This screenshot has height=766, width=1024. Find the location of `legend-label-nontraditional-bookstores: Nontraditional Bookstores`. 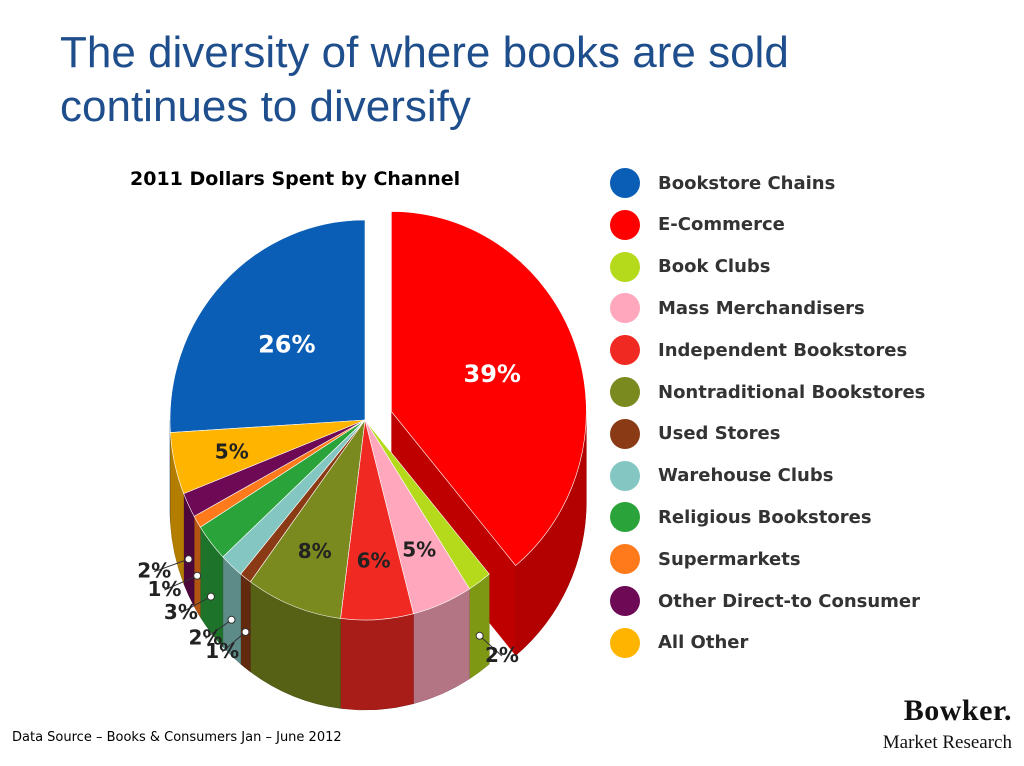

legend-label-nontraditional-bookstores: Nontraditional Bookstores is located at coordinates (792, 392).